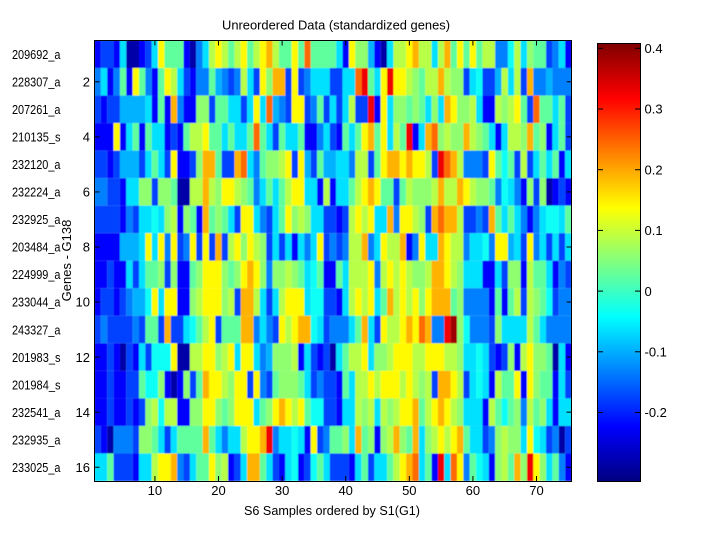 Image resolution: width=720 pixels, height=545 pixels. What do you see at coordinates (36, 164) in the screenshot?
I see `svg-text: 232120_a` at bounding box center [36, 164].